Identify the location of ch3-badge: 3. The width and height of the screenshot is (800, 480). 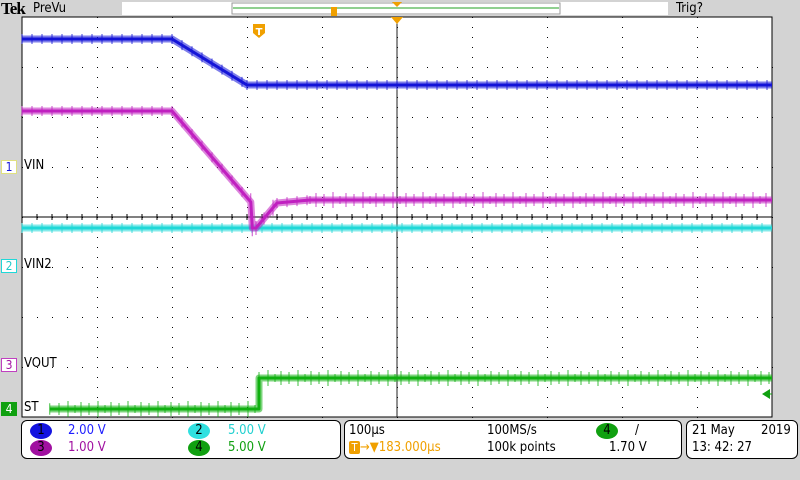
(41, 448).